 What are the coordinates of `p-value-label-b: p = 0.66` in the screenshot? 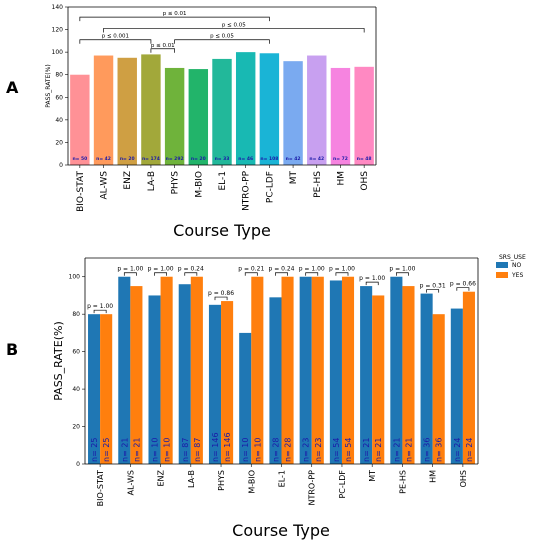 It's located at (463, 284).